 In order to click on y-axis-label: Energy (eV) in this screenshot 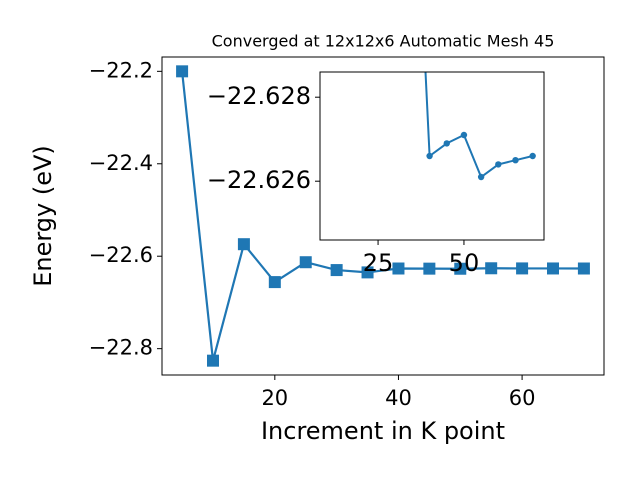, I will do `click(43, 216)`.